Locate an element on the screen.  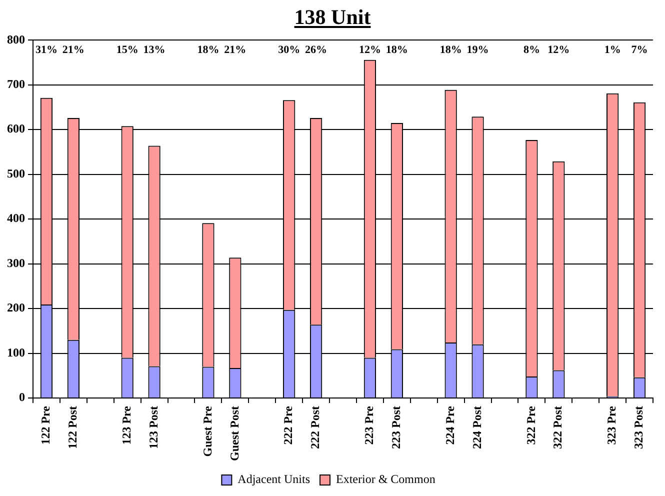
y-tick-label: 300 is located at coordinates (16, 263).